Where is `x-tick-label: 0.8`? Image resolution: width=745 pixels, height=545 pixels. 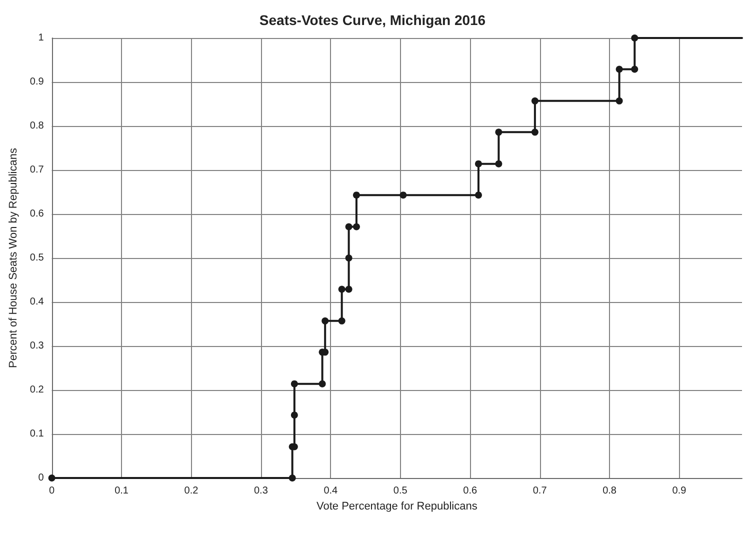 x-tick-label: 0.8 is located at coordinates (609, 491).